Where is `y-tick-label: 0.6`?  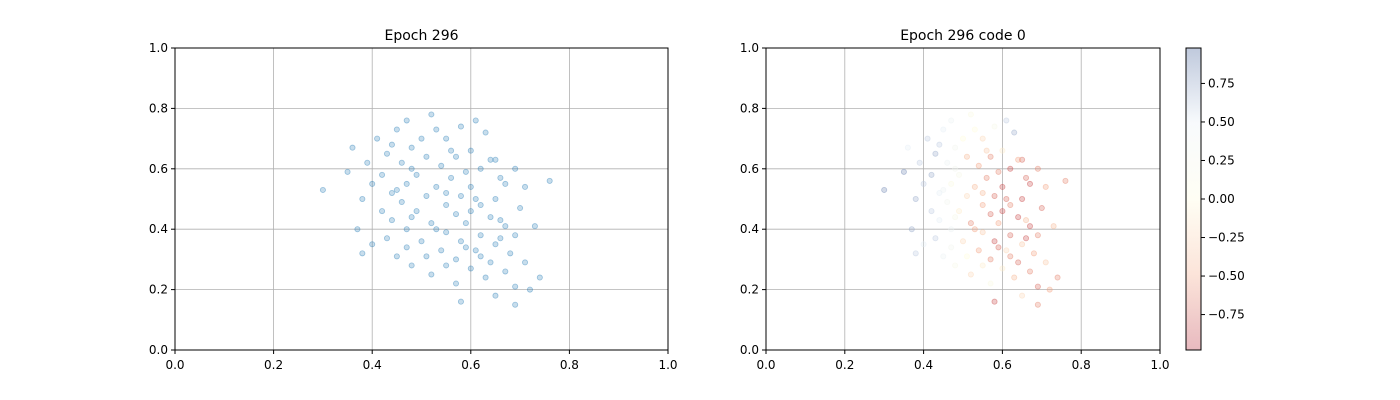 y-tick-label: 0.6 is located at coordinates (749, 169).